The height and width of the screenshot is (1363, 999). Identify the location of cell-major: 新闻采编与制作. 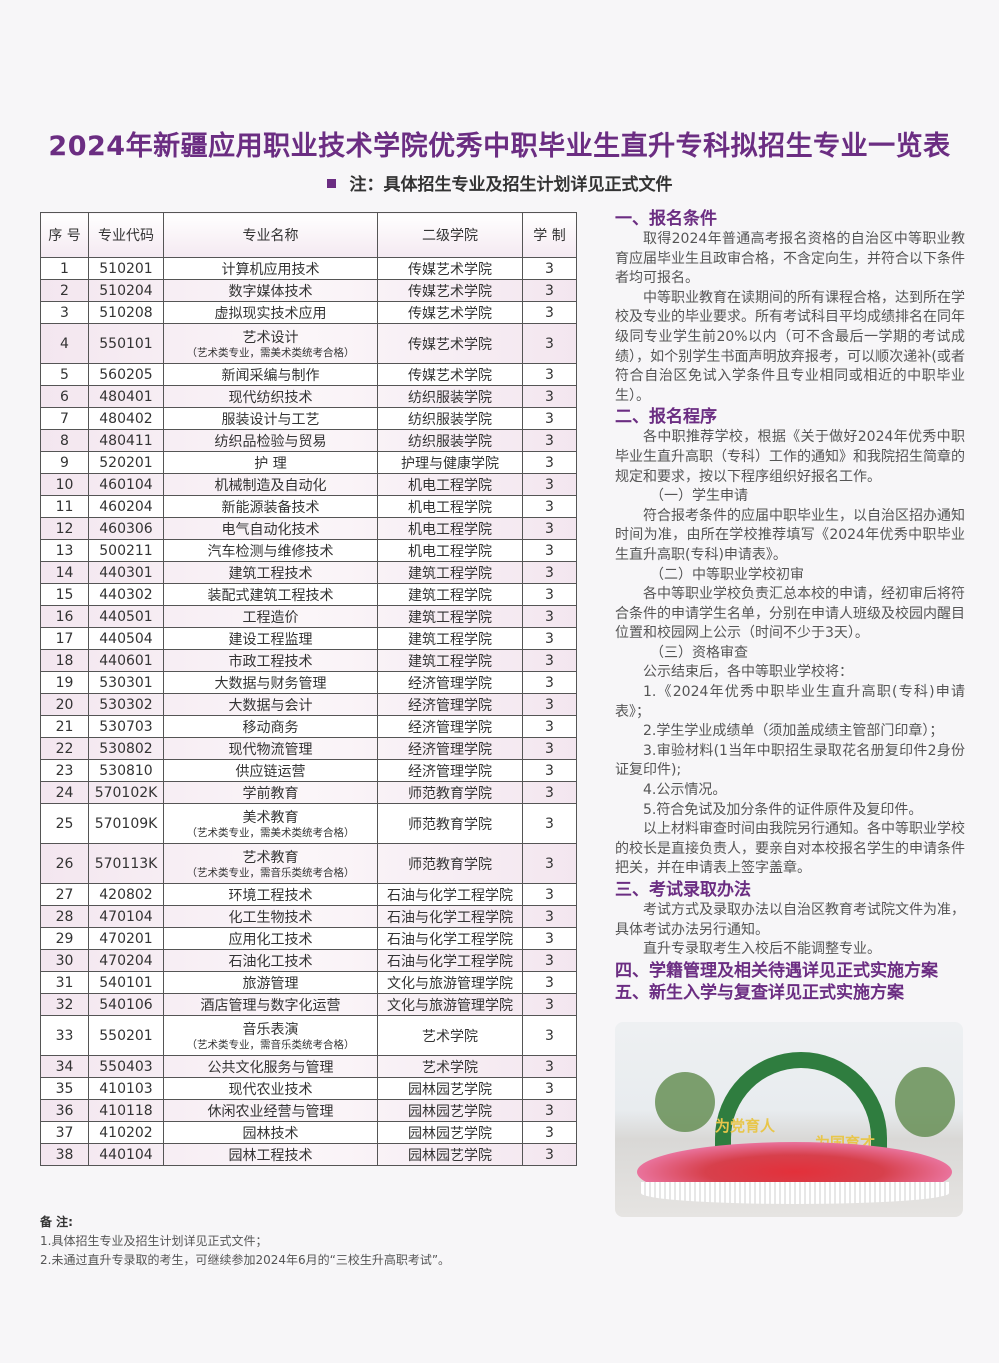
(270, 374).